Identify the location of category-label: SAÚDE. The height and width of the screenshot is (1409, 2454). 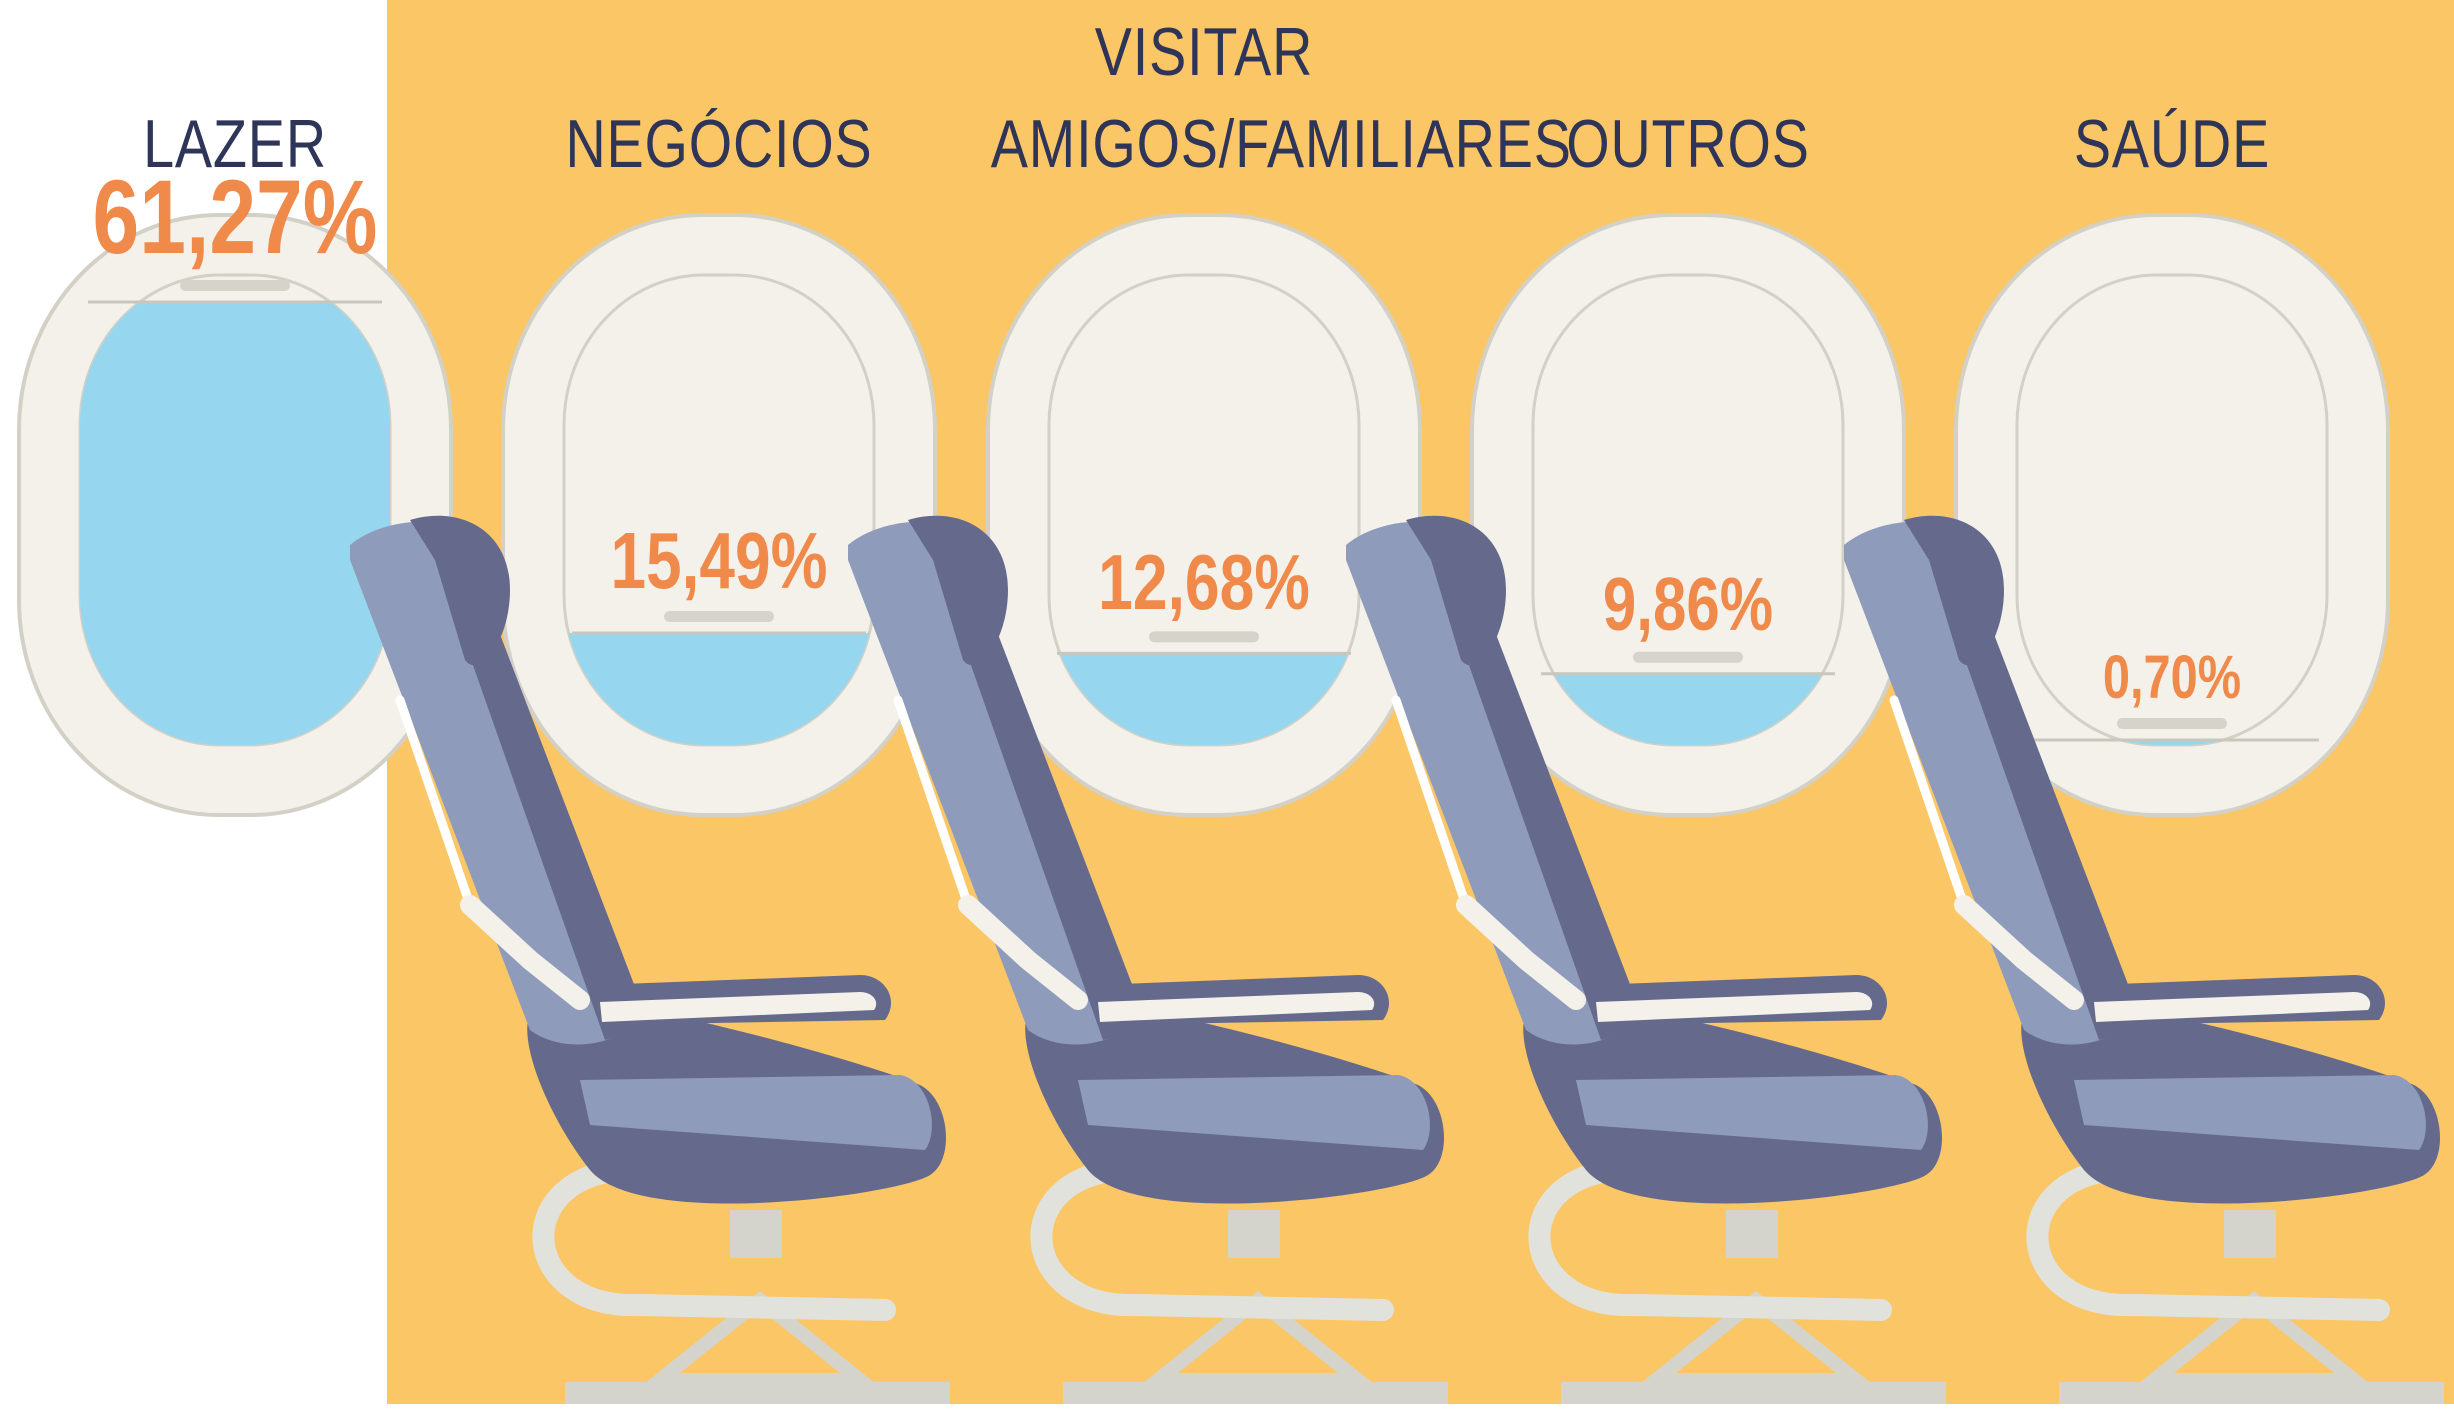
(2172, 144).